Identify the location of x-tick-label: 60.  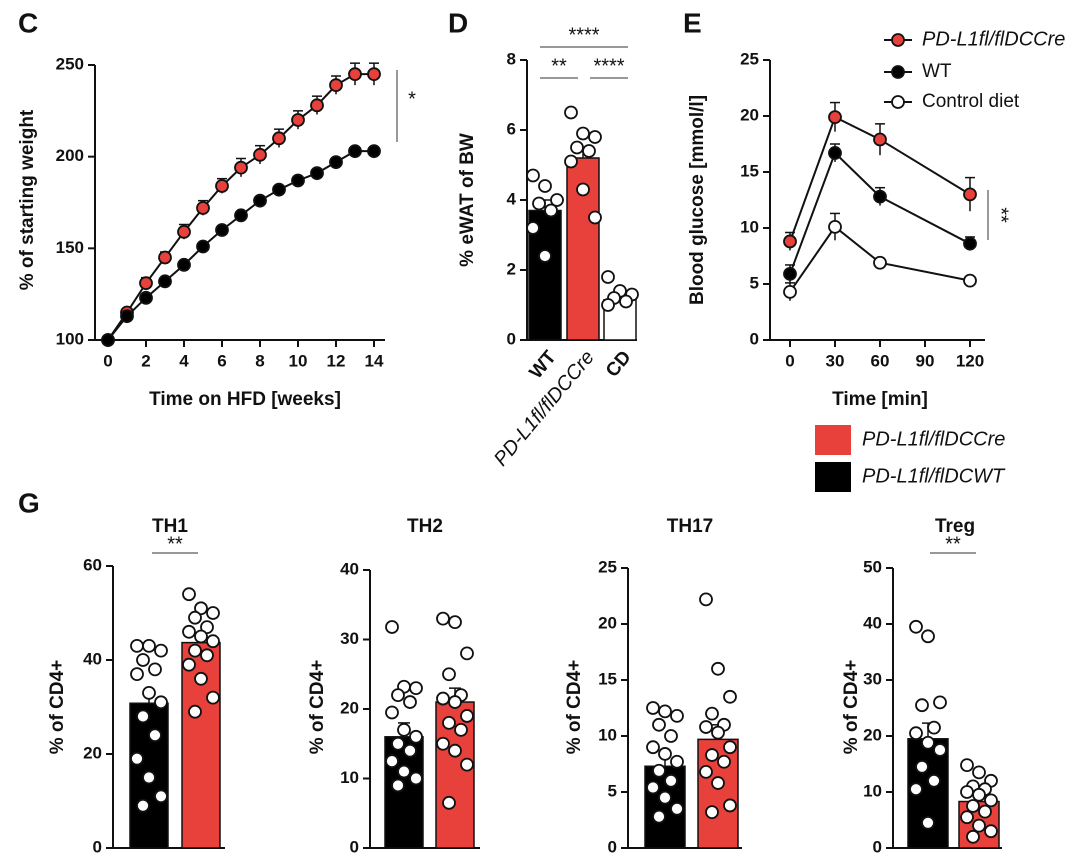
(880, 360).